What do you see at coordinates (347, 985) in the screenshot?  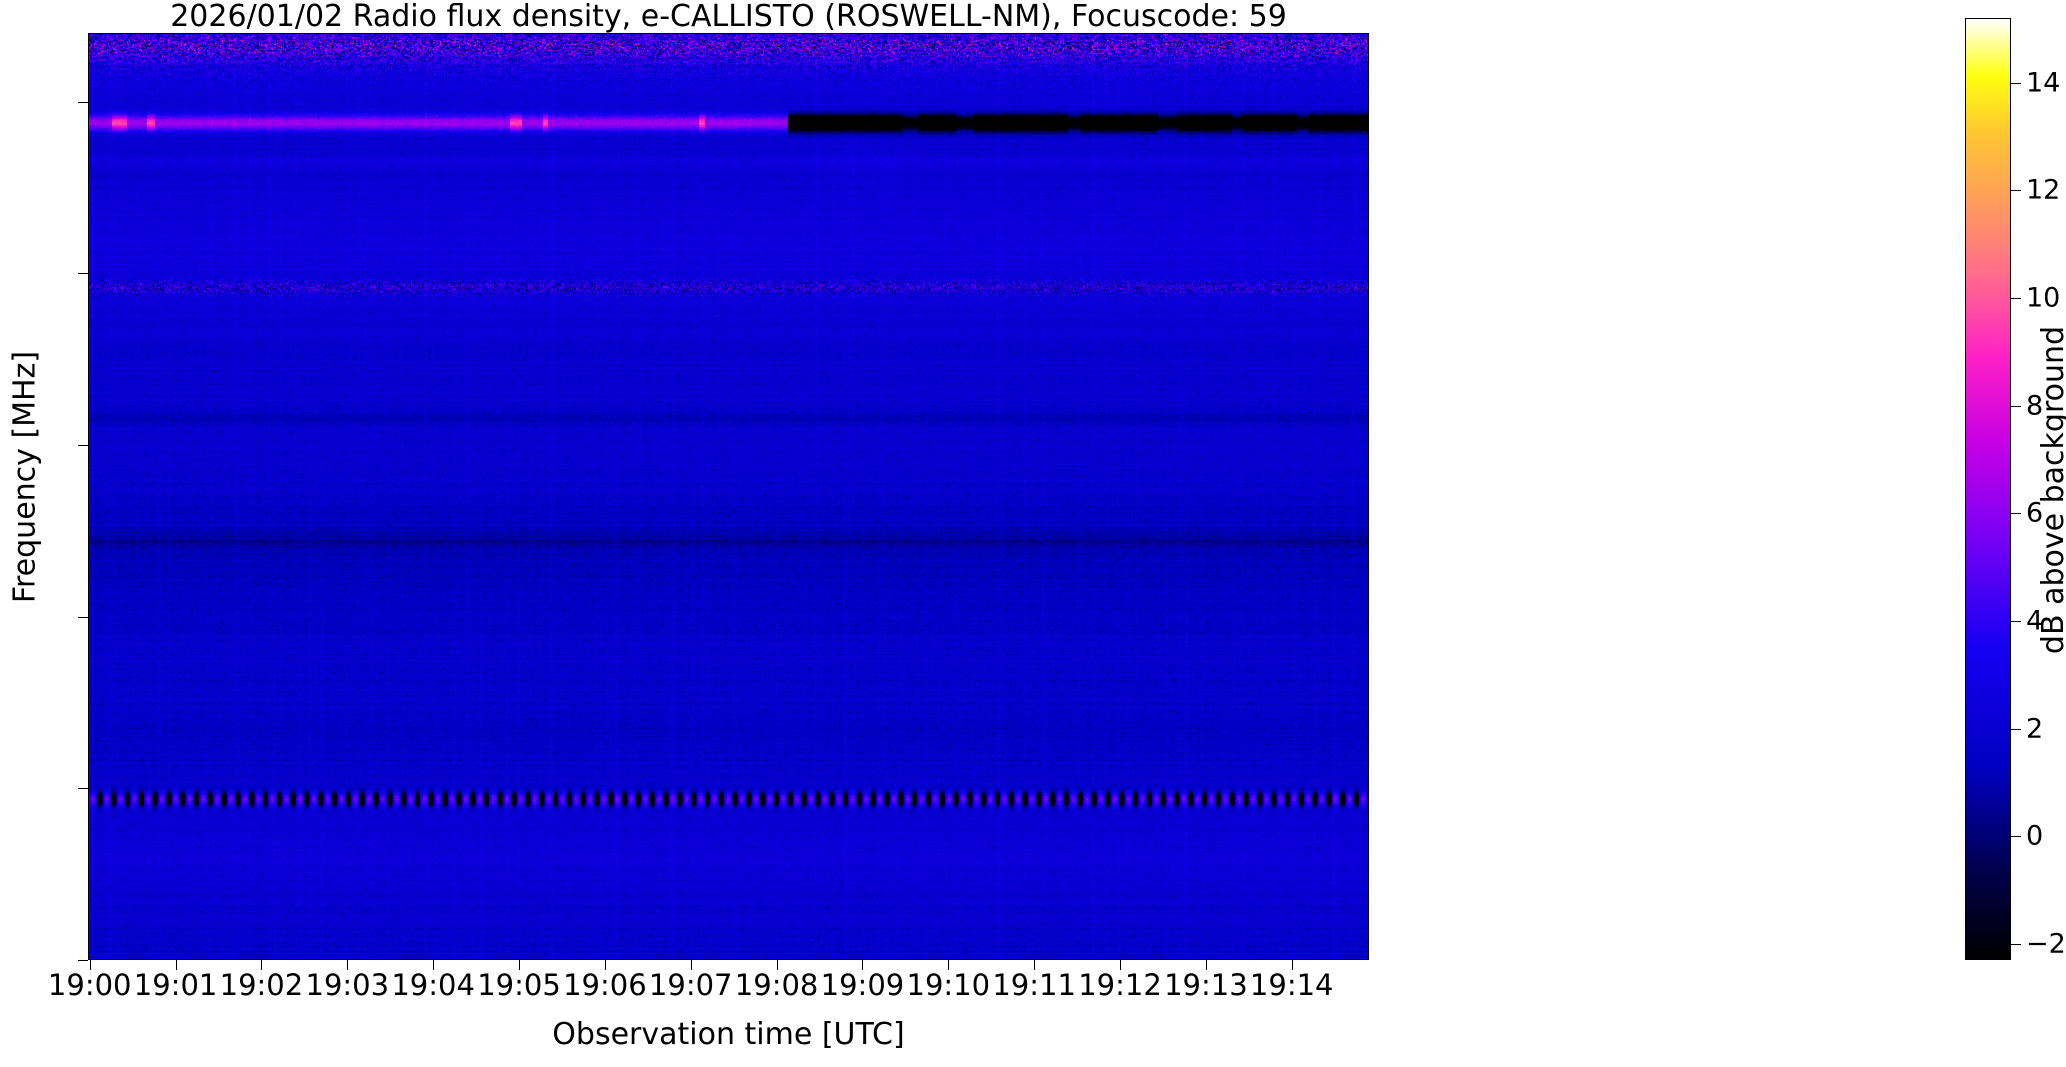 I see `x-tick-label: 19:03` at bounding box center [347, 985].